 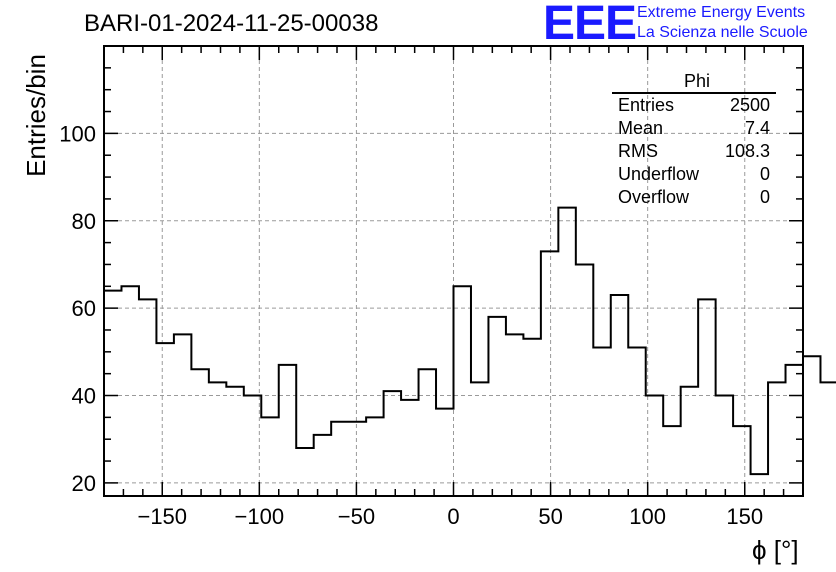 I want to click on y-tick-label: 20, so click(x=84, y=483).